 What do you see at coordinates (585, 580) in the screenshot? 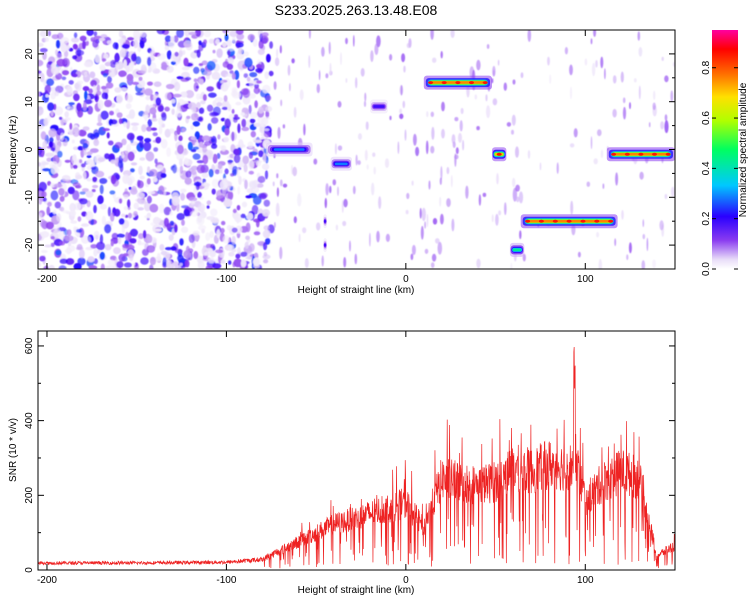
I see `x-tick-label: 100` at bounding box center [585, 580].